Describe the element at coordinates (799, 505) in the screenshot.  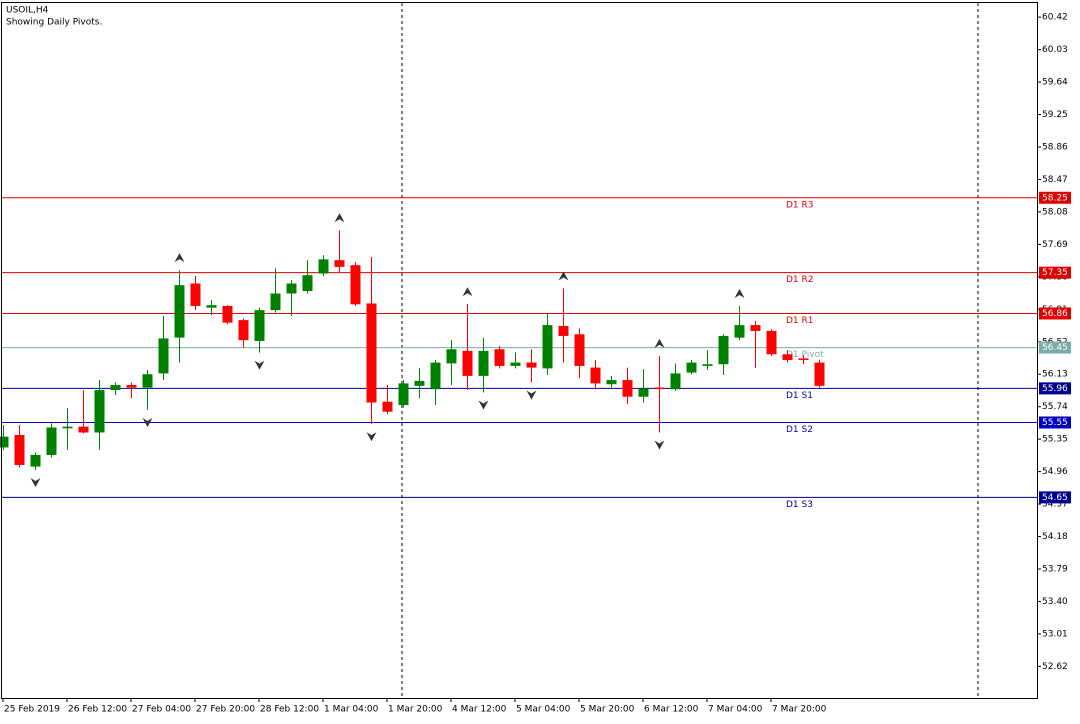
I see `pivot-label: D1 S3` at that location.